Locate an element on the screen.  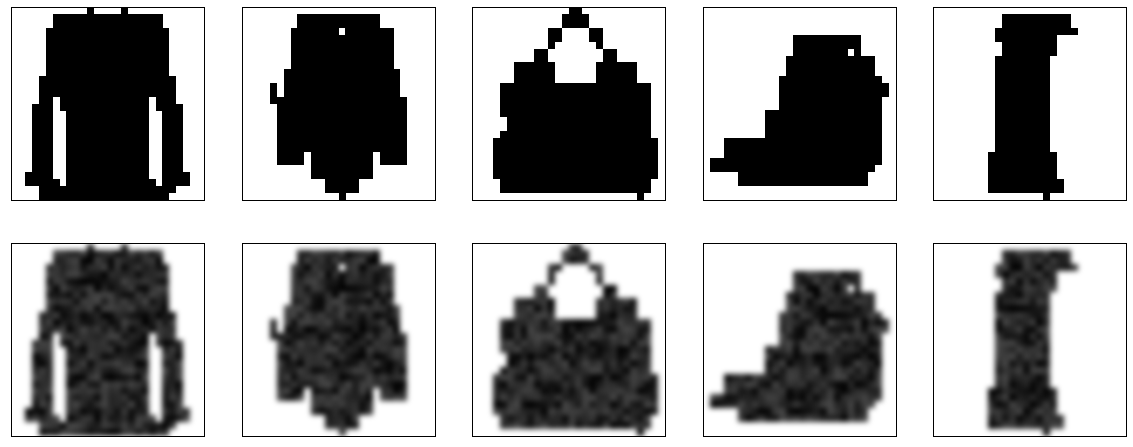
reconstruction-dress-image is located at coordinates (1030, 340).